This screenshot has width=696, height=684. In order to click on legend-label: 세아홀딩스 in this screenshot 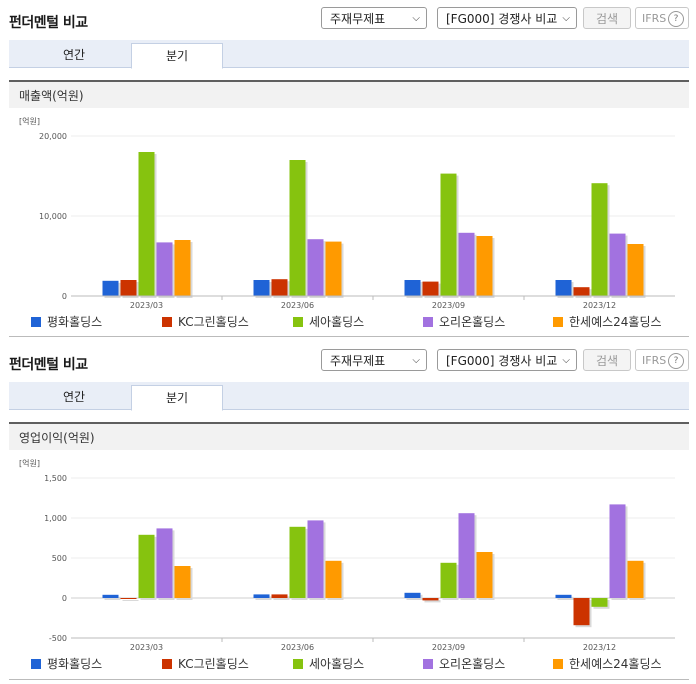, I will do `click(337, 322)`.